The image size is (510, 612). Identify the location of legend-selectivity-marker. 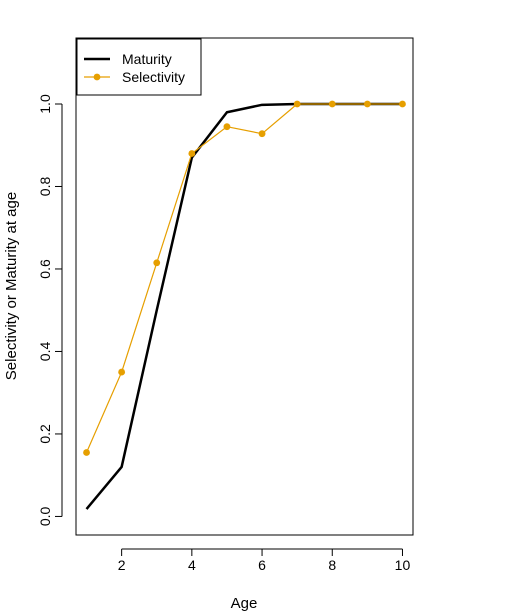
(97, 77).